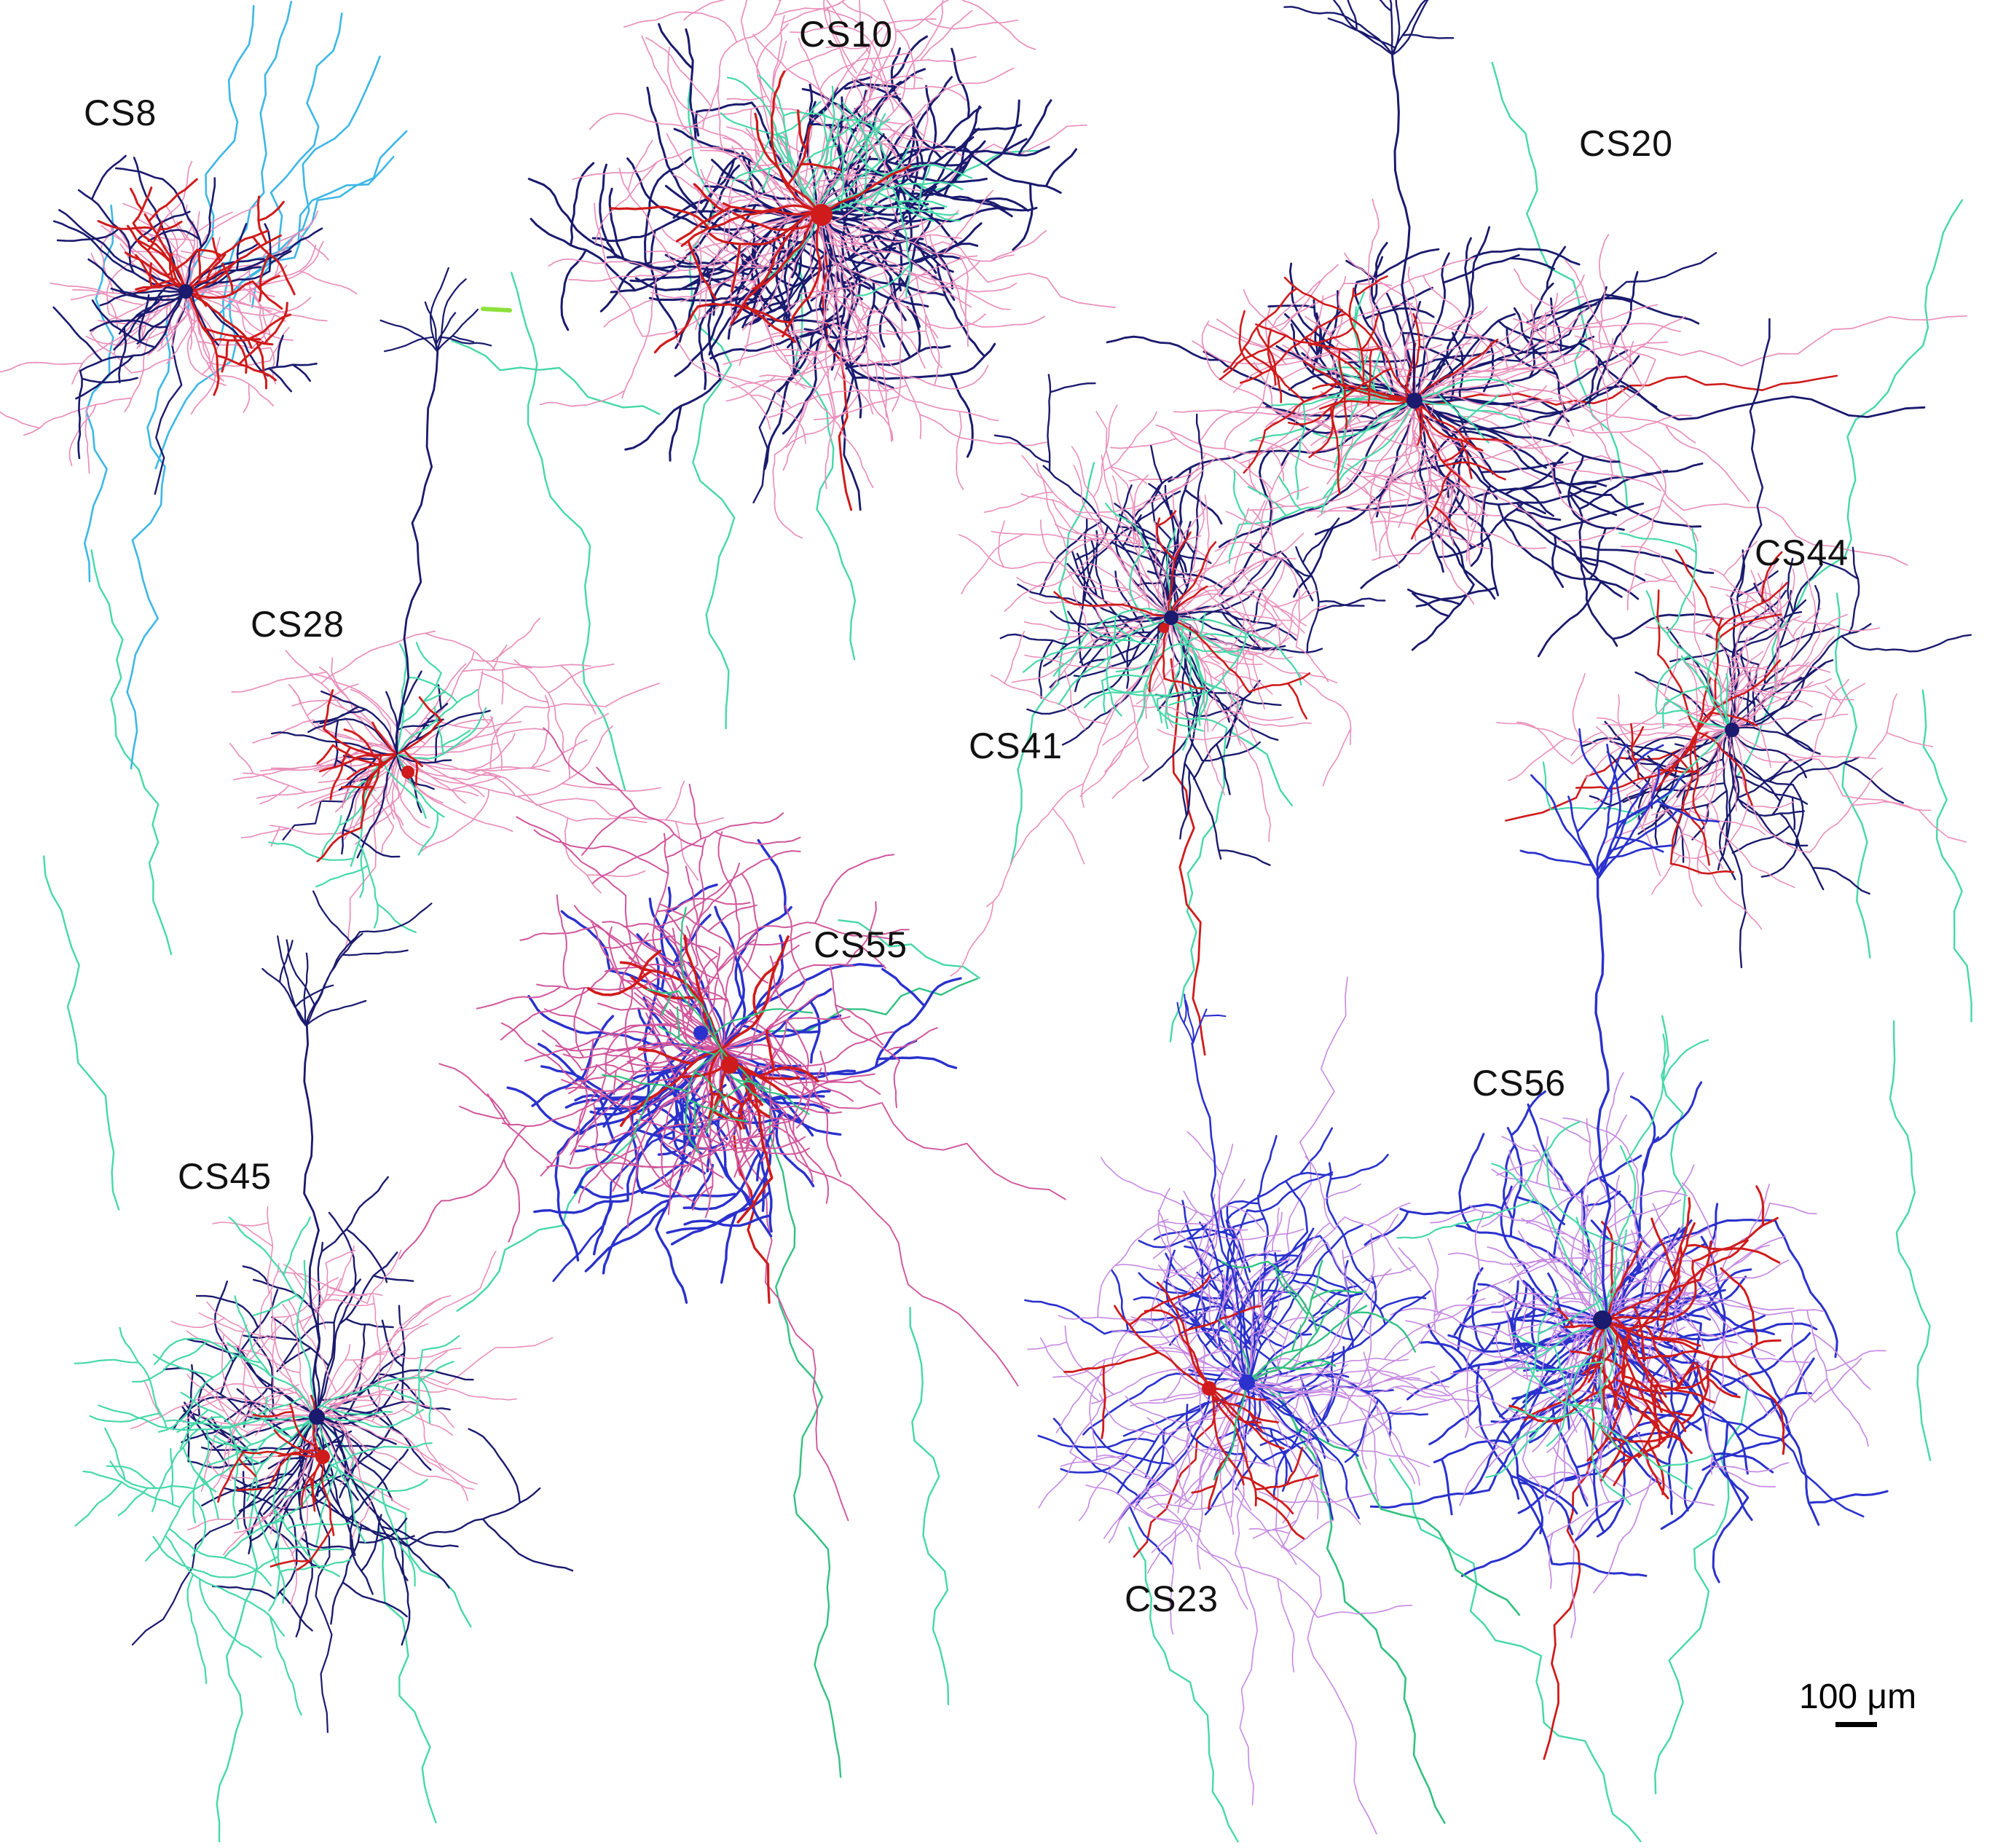 The image size is (2003, 1848). I want to click on scale-bar-line, so click(1856, 1724).